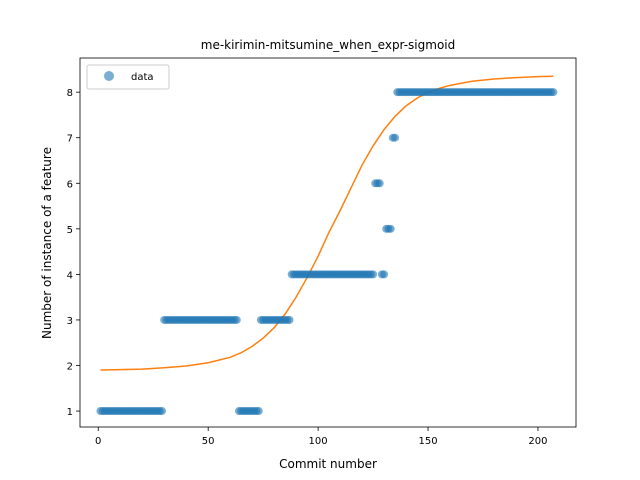 This screenshot has height=480, width=640. Describe the element at coordinates (328, 464) in the screenshot. I see `x-axis-title: Commit number` at that location.